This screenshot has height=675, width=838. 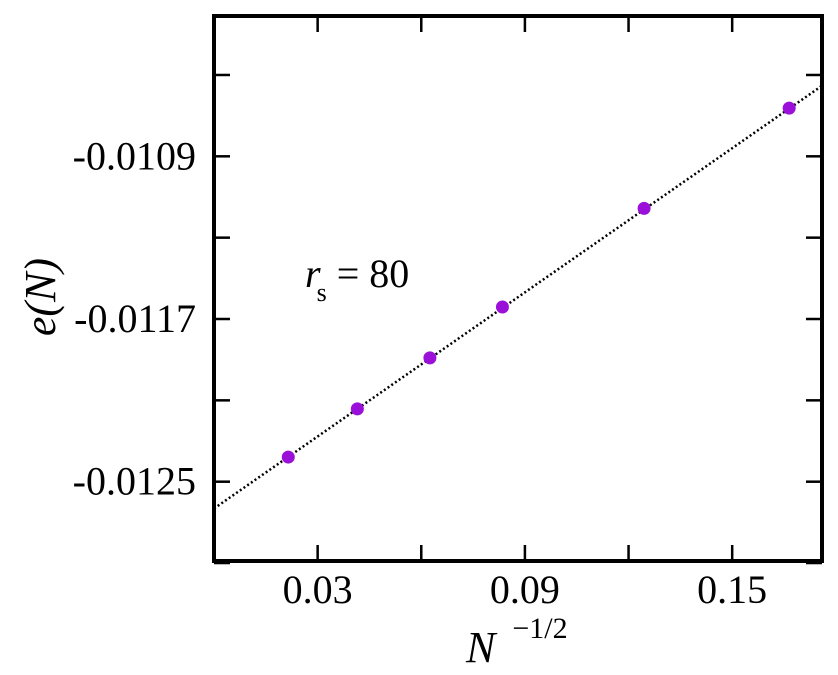 I want to click on annotation: r s = 80, so click(x=357, y=279).